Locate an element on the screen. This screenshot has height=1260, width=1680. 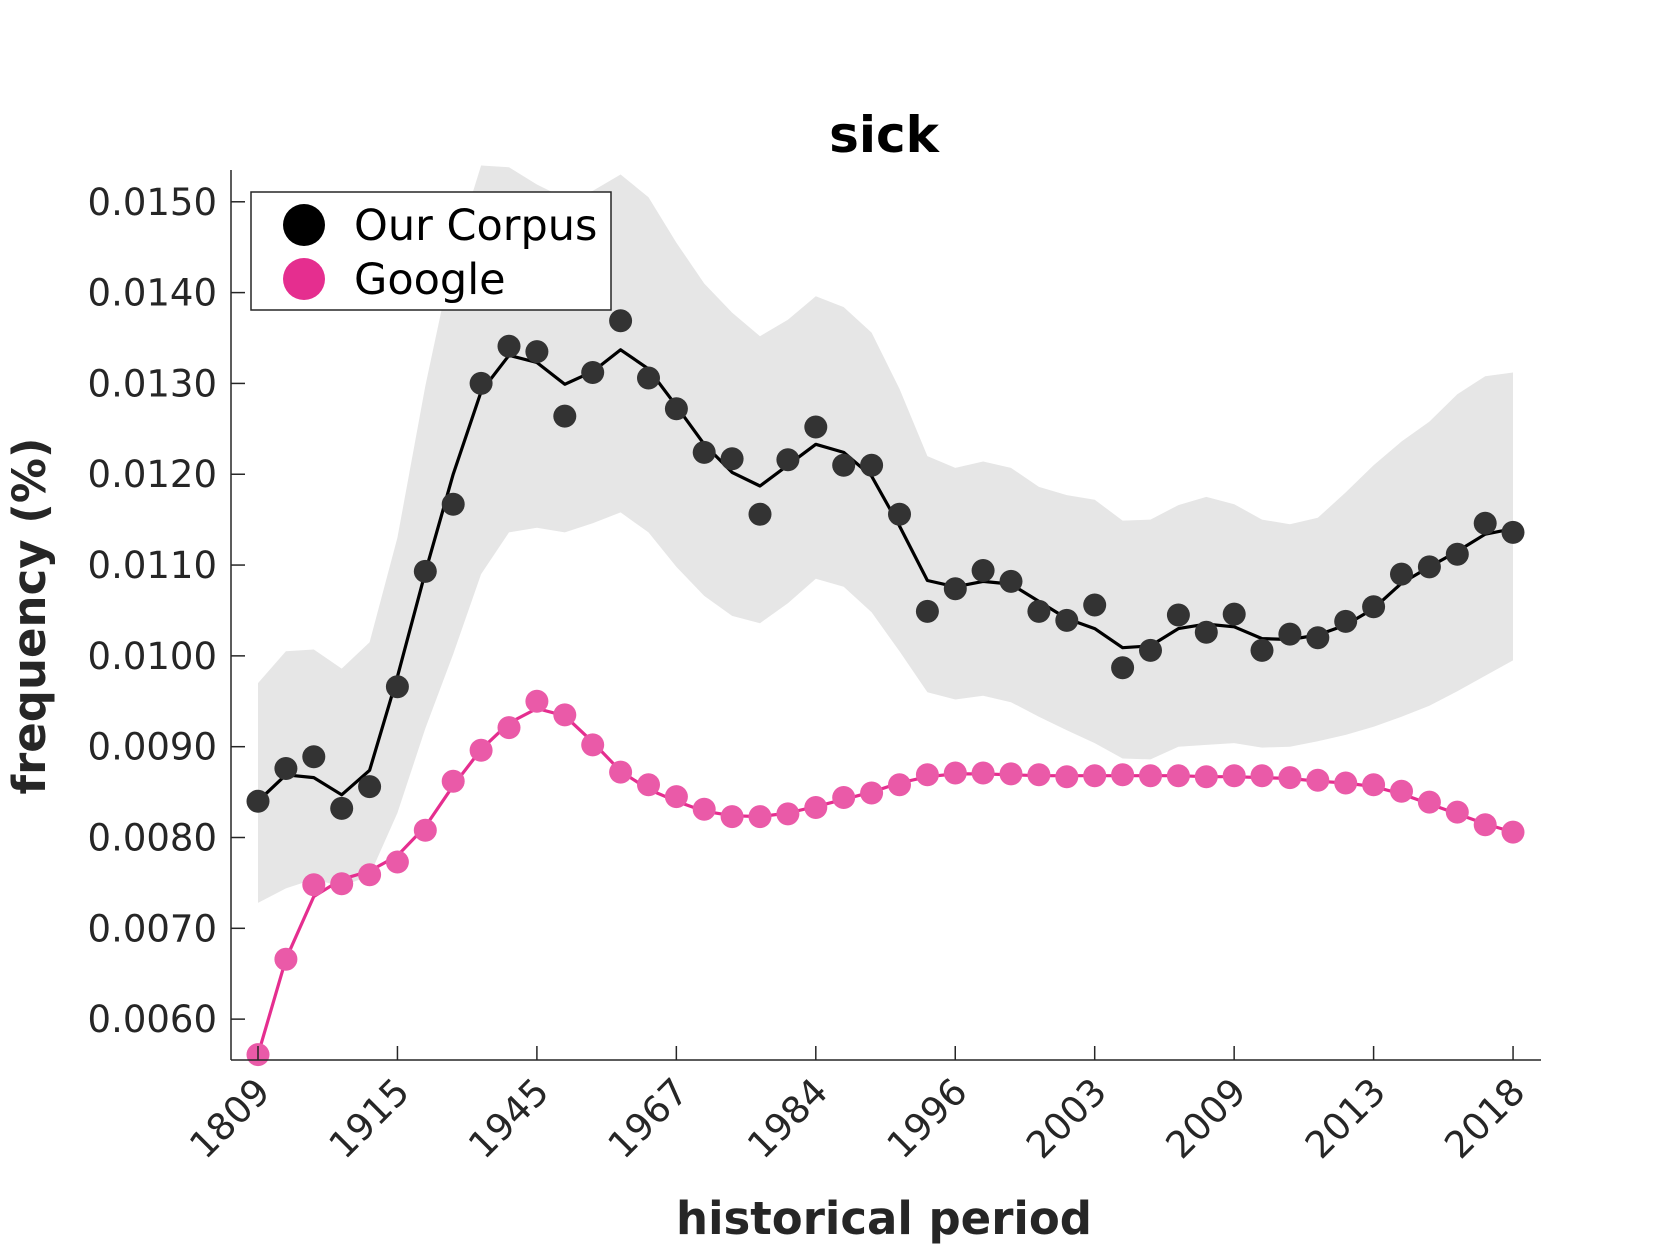
y-tick-label: 0.0140 is located at coordinates (152, 293).